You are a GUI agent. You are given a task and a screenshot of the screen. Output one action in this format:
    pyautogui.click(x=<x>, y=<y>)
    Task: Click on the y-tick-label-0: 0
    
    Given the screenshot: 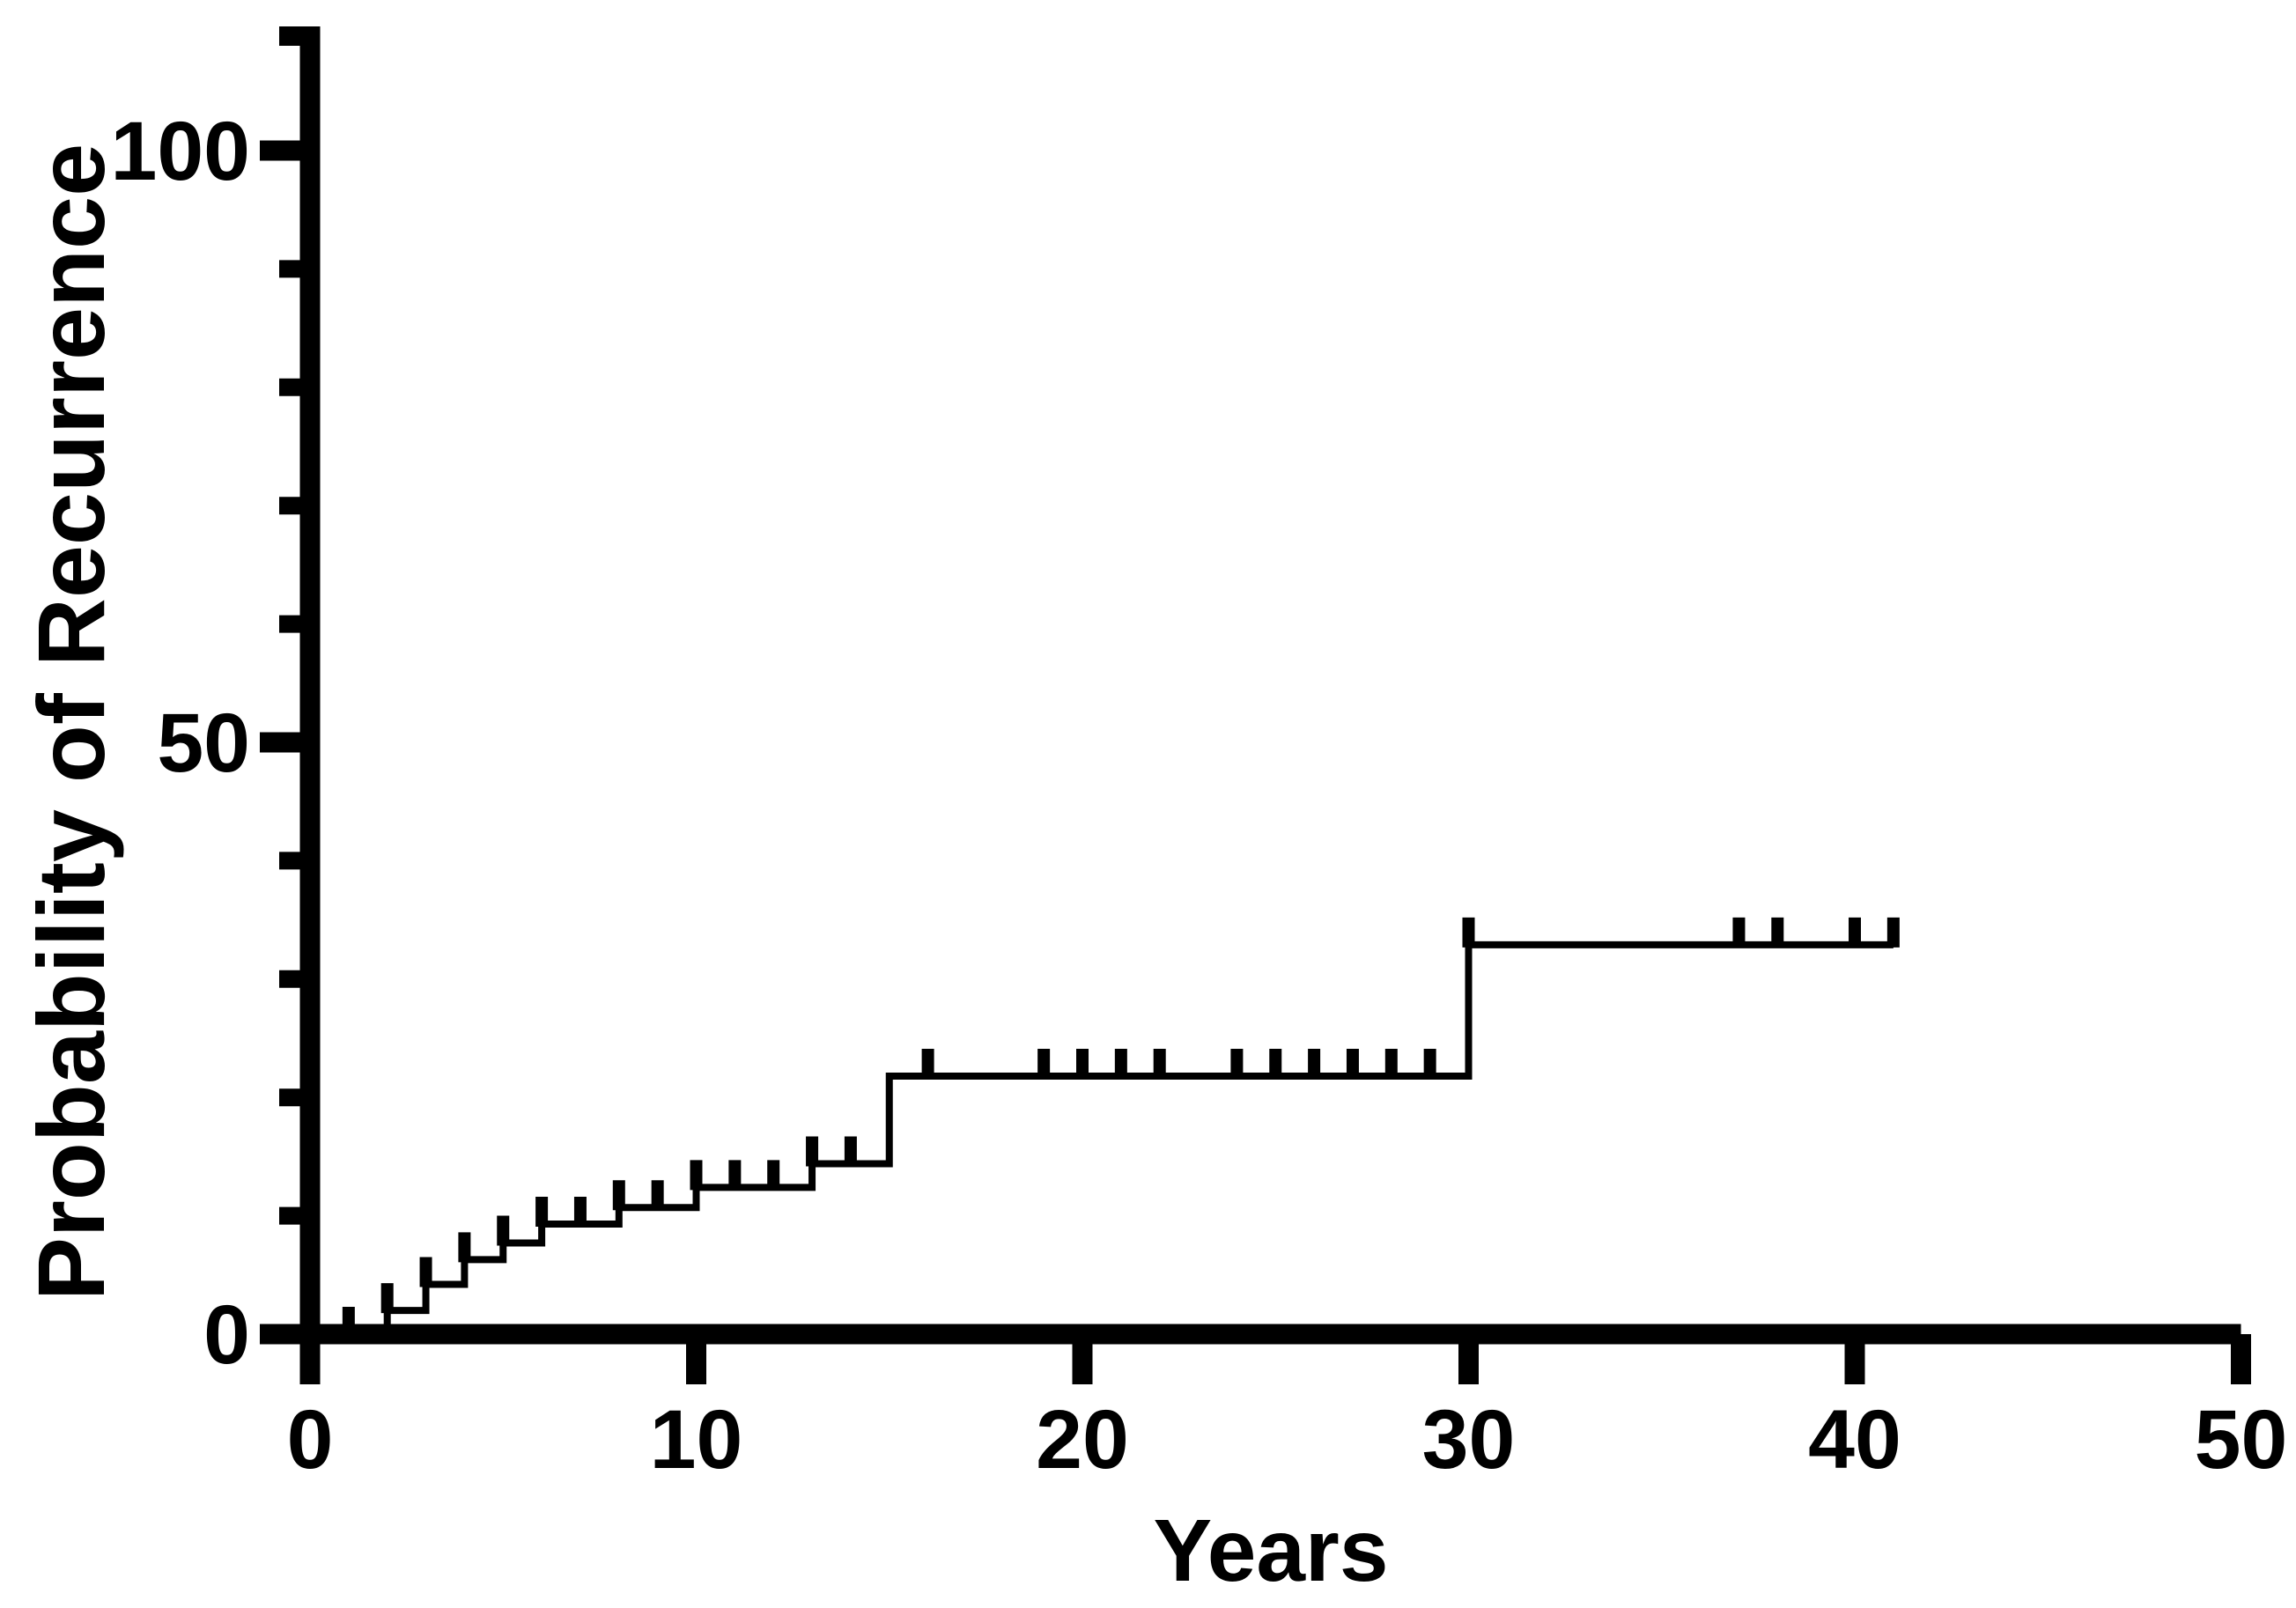 What is the action you would take?
    pyautogui.click(x=226, y=1335)
    